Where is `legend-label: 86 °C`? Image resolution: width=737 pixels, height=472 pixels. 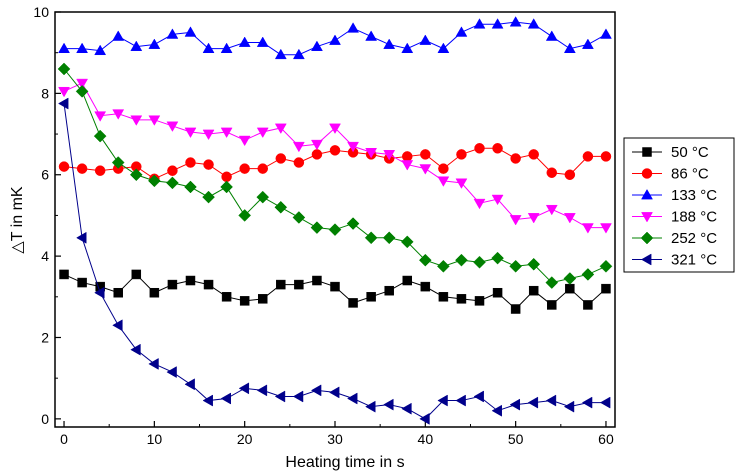
legend-label: 86 °C is located at coordinates (690, 174).